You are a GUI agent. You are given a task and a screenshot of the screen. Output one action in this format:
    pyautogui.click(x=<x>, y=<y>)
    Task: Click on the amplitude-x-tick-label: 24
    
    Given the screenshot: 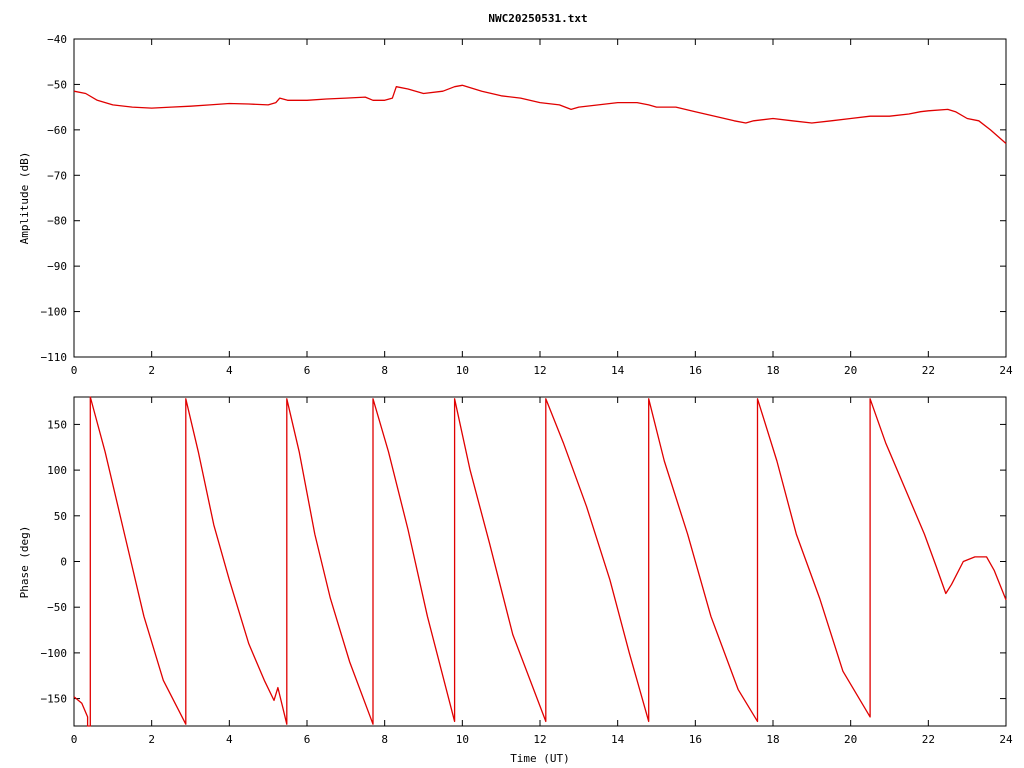 What is the action you would take?
    pyautogui.click(x=1006, y=370)
    